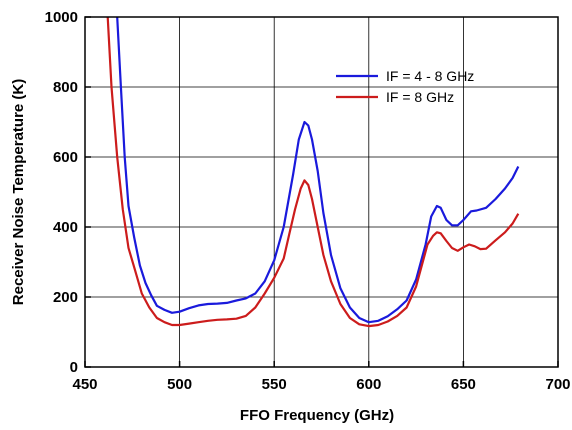 The height and width of the screenshot is (430, 572). I want to click on x-tick-labels: 450 500 550 600 650 700, so click(321, 384).